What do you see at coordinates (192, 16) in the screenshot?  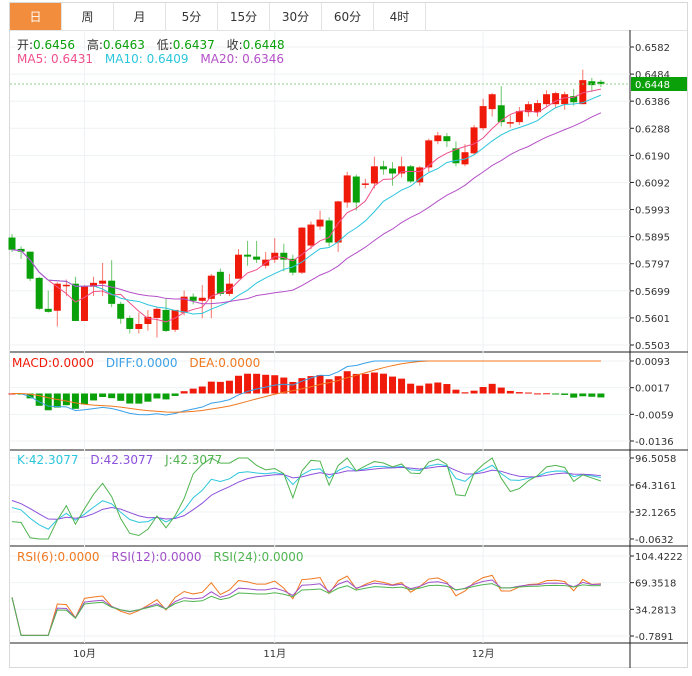 I see `tab-3: 5分` at bounding box center [192, 16].